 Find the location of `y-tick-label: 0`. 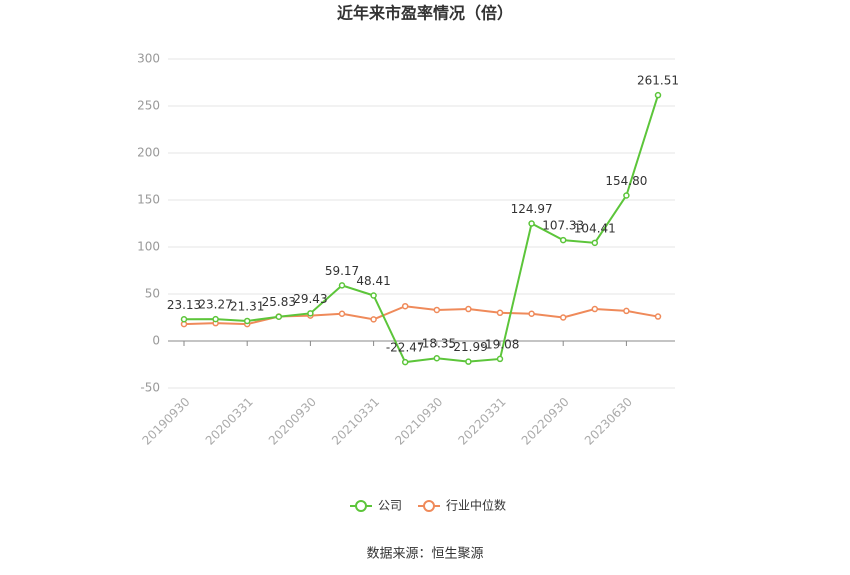

y-tick-label: 0 is located at coordinates (156, 341).